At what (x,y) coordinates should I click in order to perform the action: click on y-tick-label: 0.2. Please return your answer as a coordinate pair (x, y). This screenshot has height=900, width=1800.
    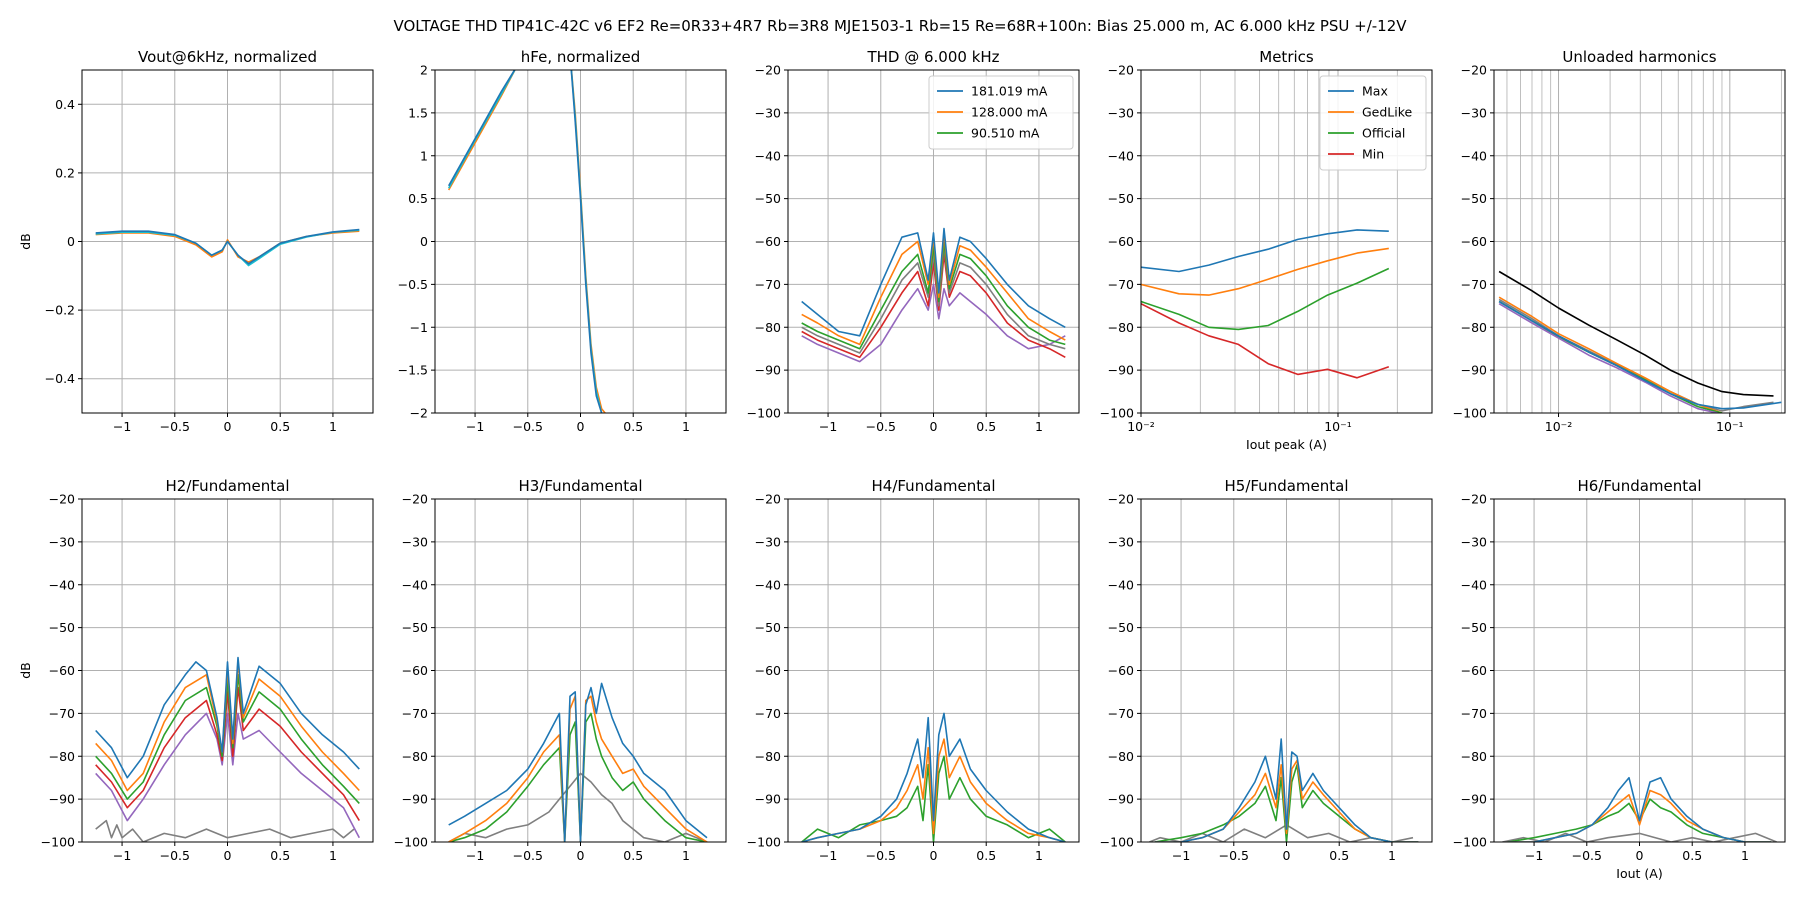
    Looking at the image, I should click on (65, 172).